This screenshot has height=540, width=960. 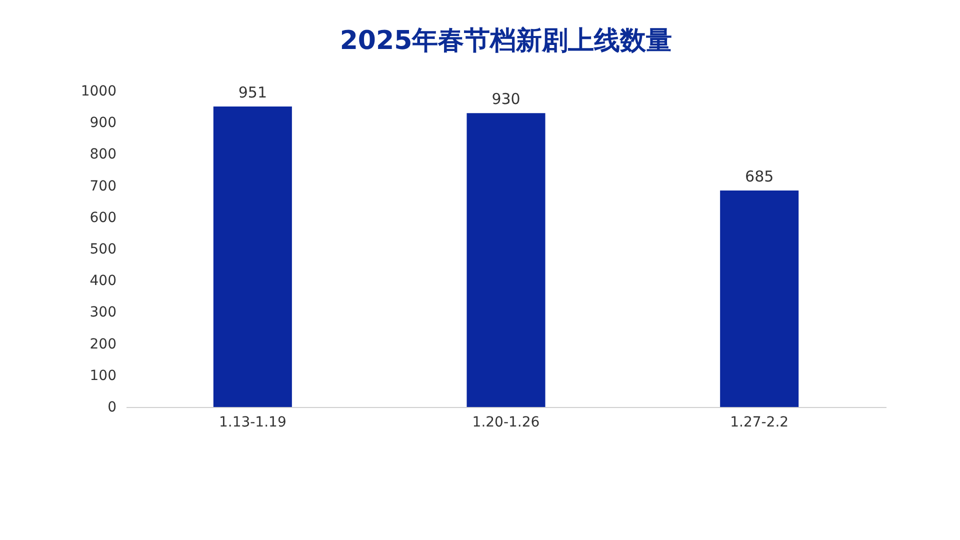 What do you see at coordinates (103, 250) in the screenshot?
I see `y-tick-label: 500` at bounding box center [103, 250].